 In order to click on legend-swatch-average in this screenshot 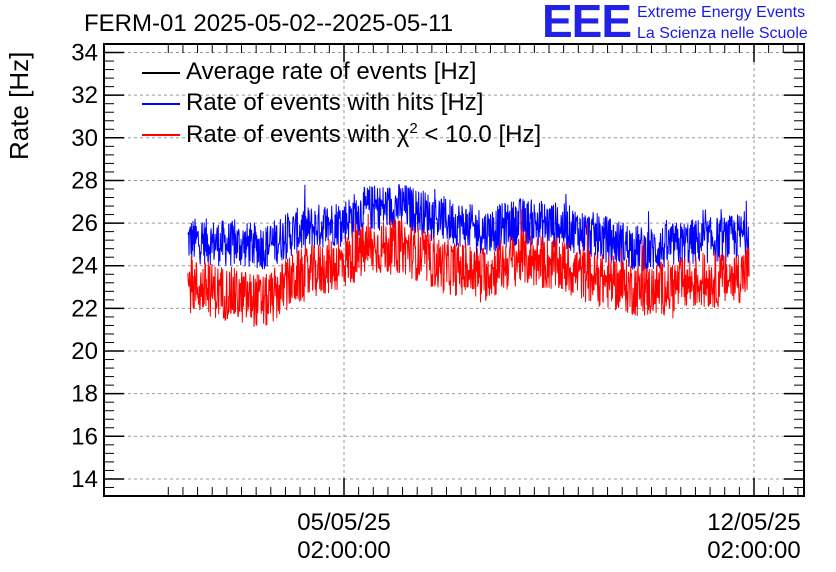, I will do `click(161, 73)`.